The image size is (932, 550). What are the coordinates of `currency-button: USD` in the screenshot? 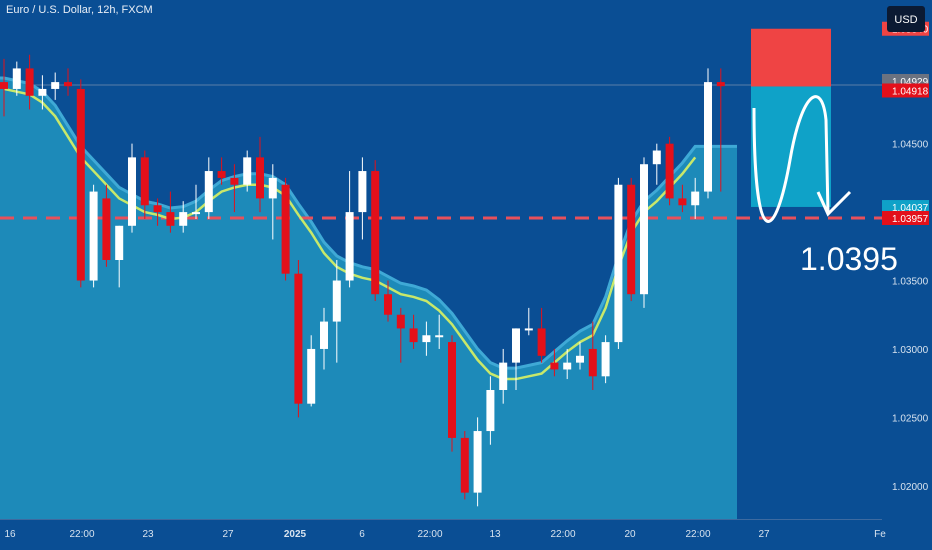 It's located at (906, 19).